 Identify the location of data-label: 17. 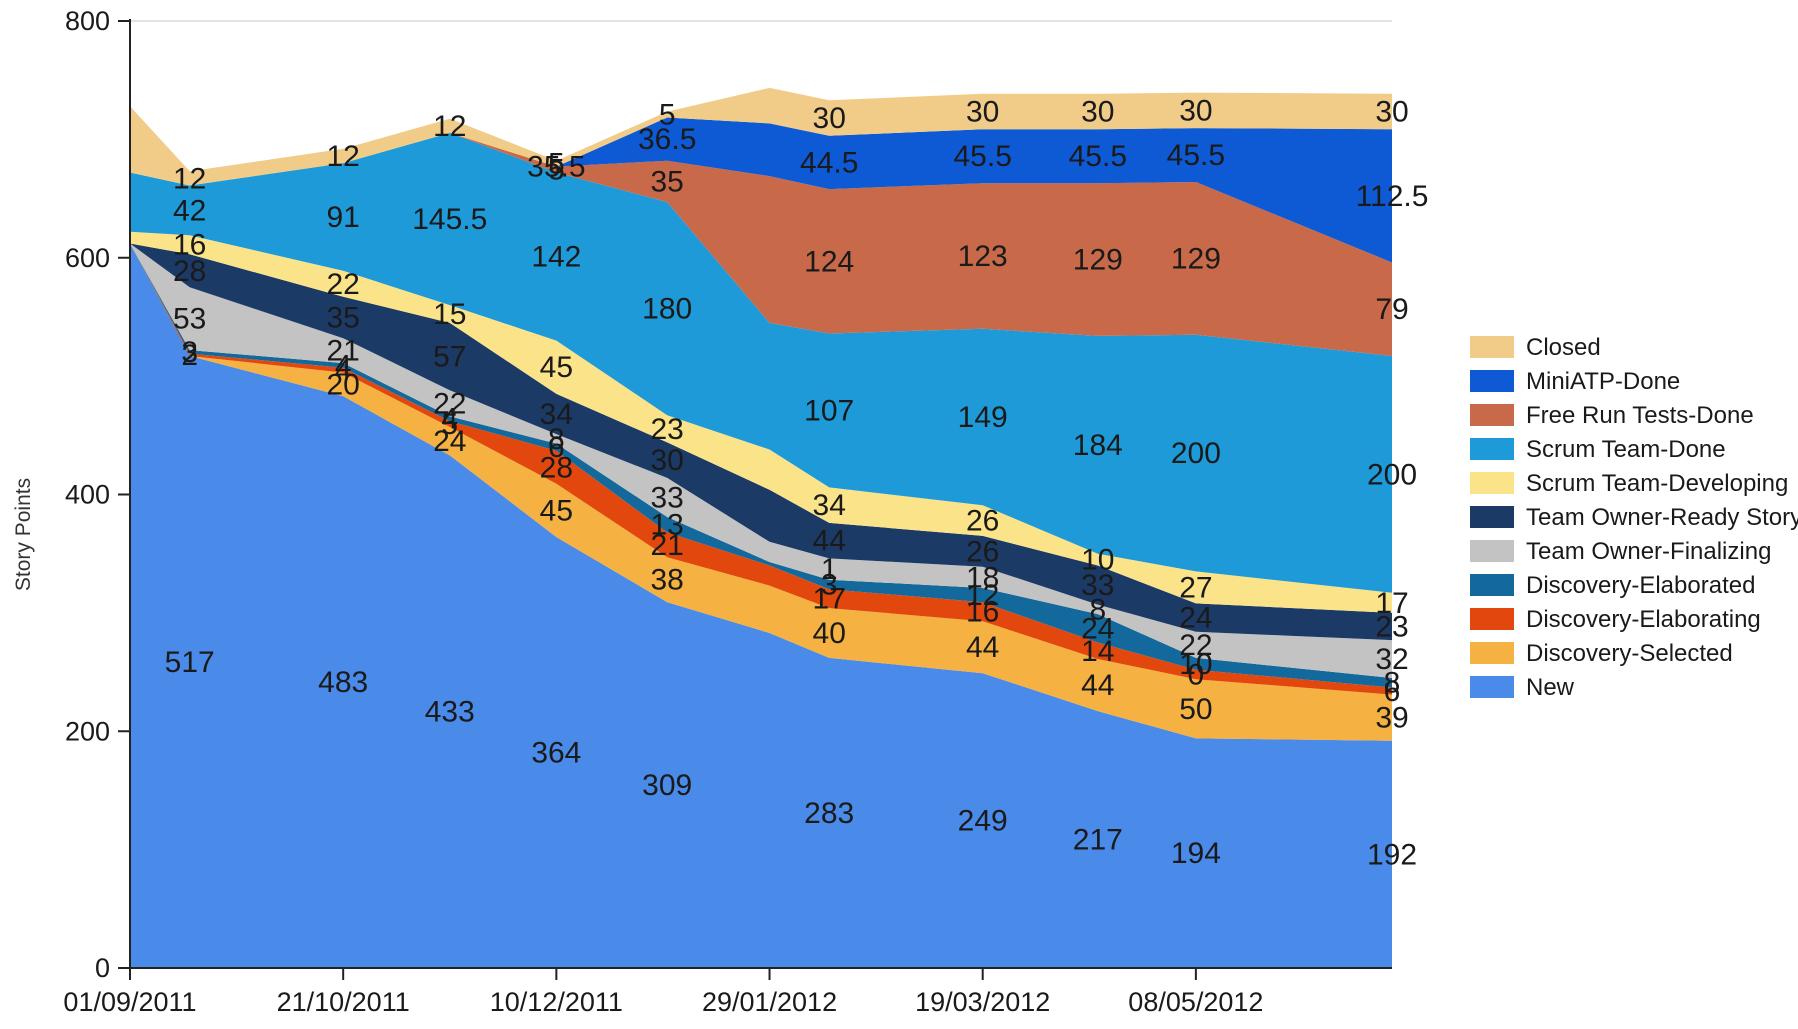
(1391, 603).